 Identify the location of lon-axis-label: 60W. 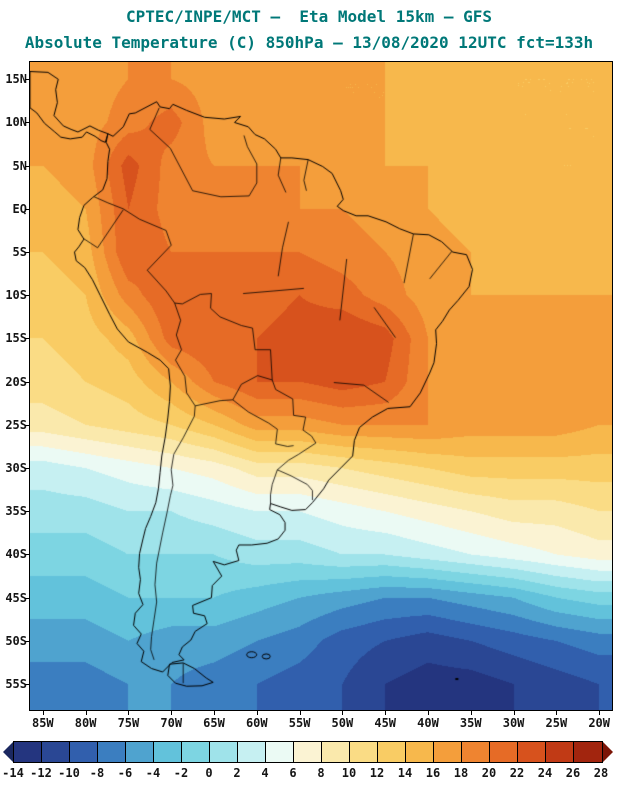
(256, 723).